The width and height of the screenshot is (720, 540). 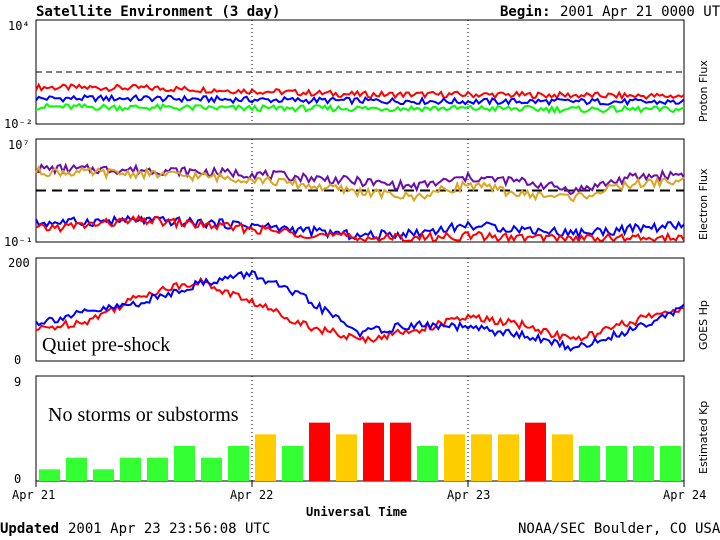 I want to click on series-3-blue, so click(x=360, y=311).